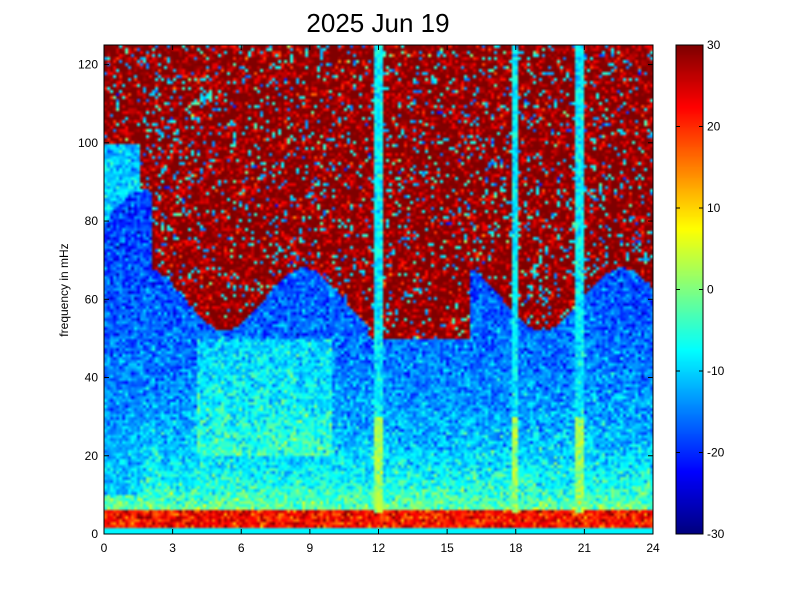 This screenshot has width=801, height=600. I want to click on y-tick-label: 40, so click(92, 378).